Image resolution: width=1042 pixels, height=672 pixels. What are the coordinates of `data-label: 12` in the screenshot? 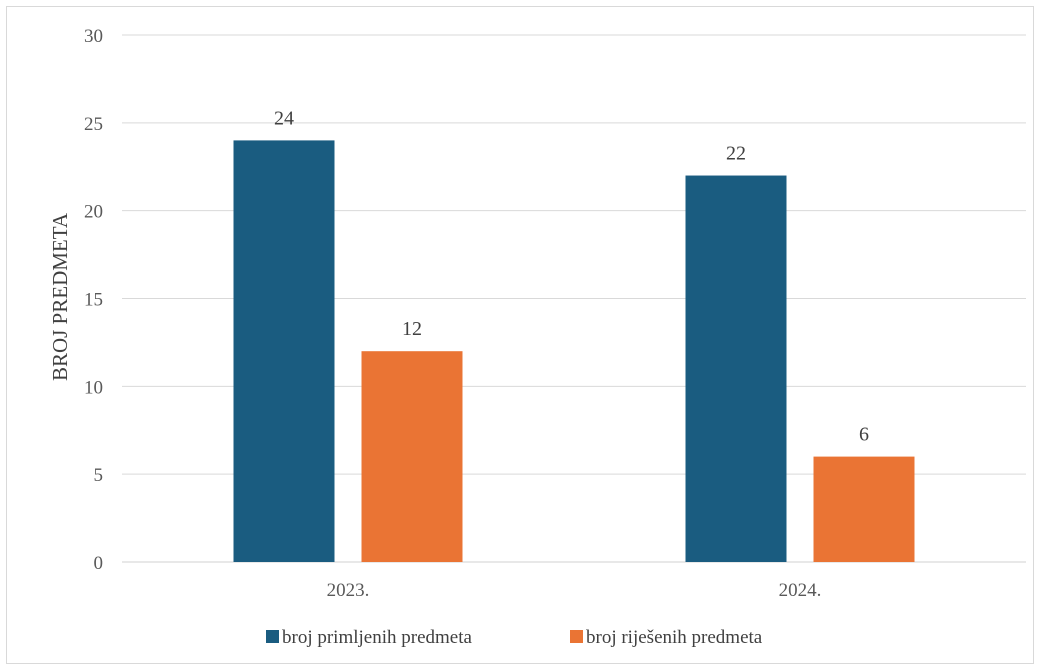 It's located at (412, 329).